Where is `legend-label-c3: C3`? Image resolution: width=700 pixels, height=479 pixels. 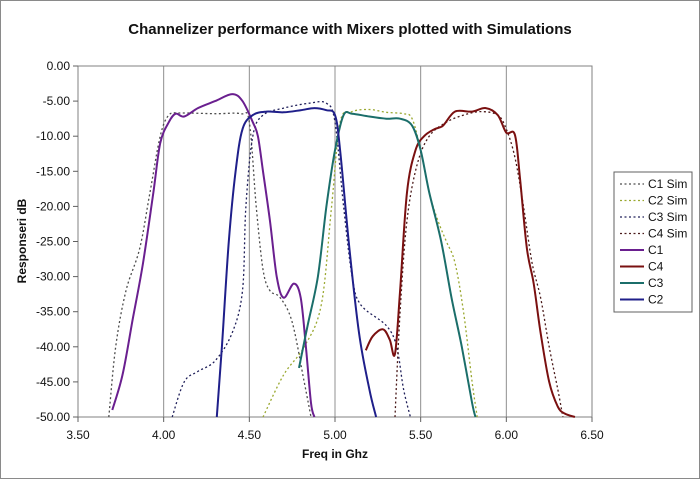 legend-label-c3: C3 is located at coordinates (656, 283).